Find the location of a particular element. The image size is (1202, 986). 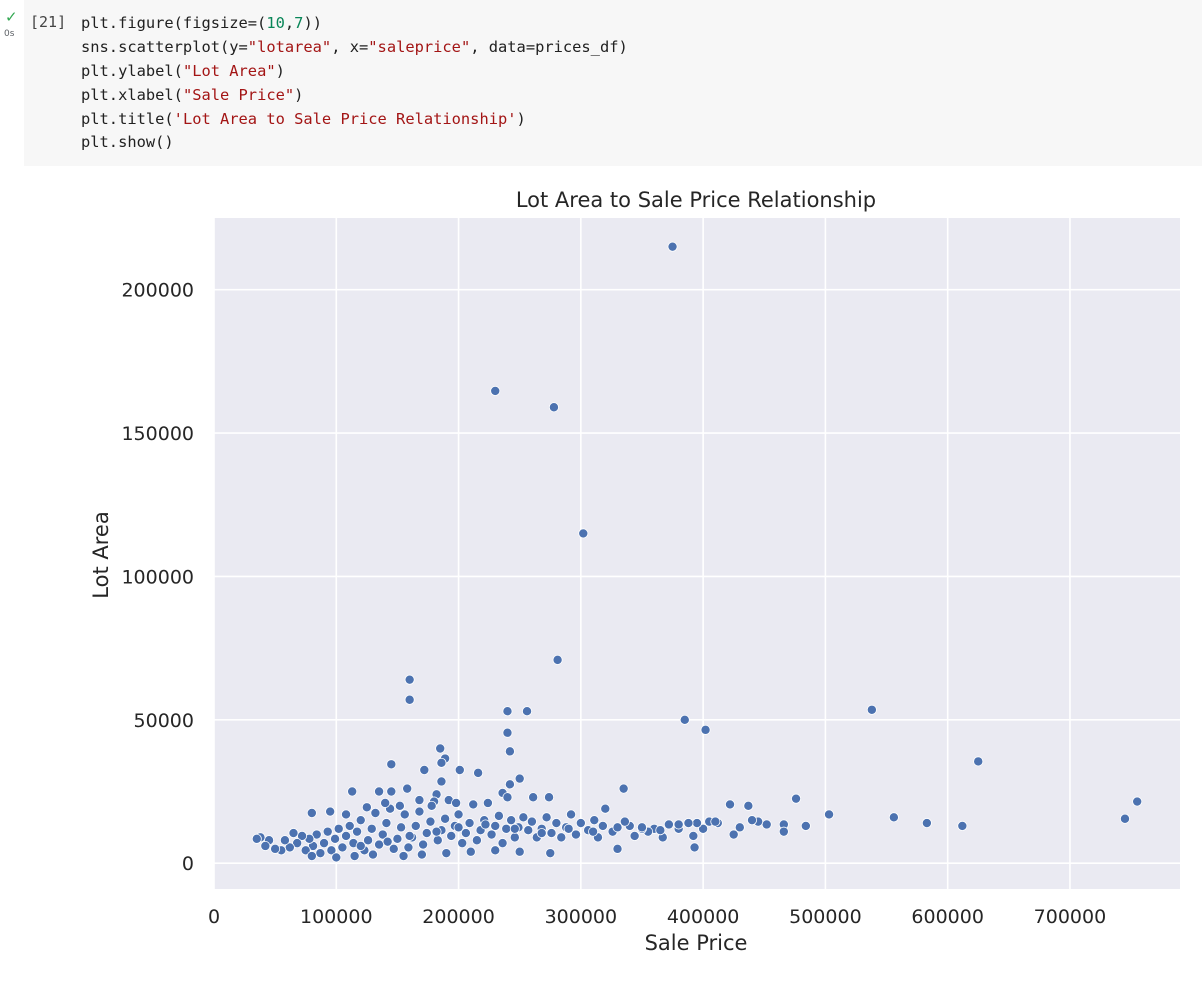

code-token: plt.show() is located at coordinates (127, 142).